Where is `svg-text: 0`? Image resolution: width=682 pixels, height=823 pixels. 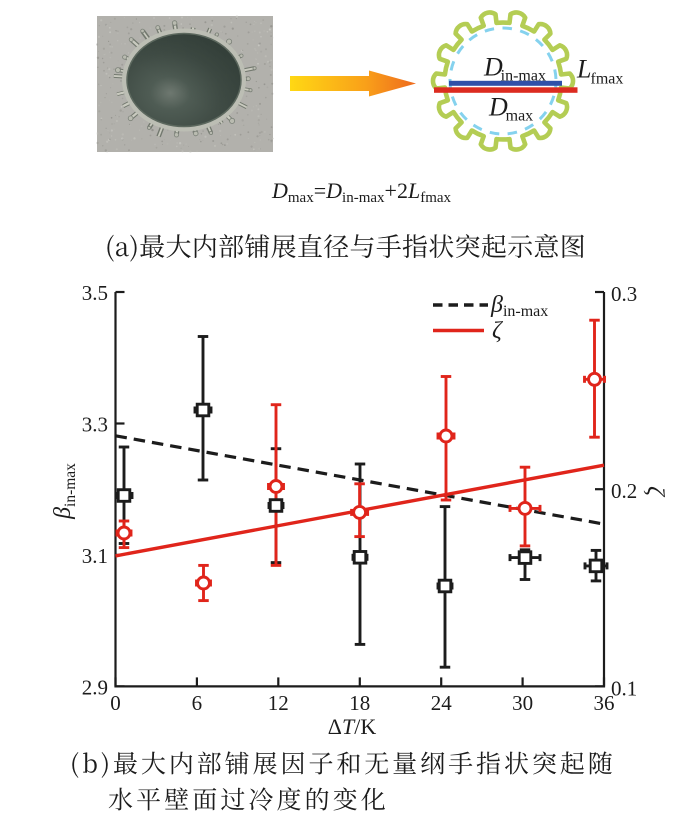 svg-text: 0 is located at coordinates (115, 703).